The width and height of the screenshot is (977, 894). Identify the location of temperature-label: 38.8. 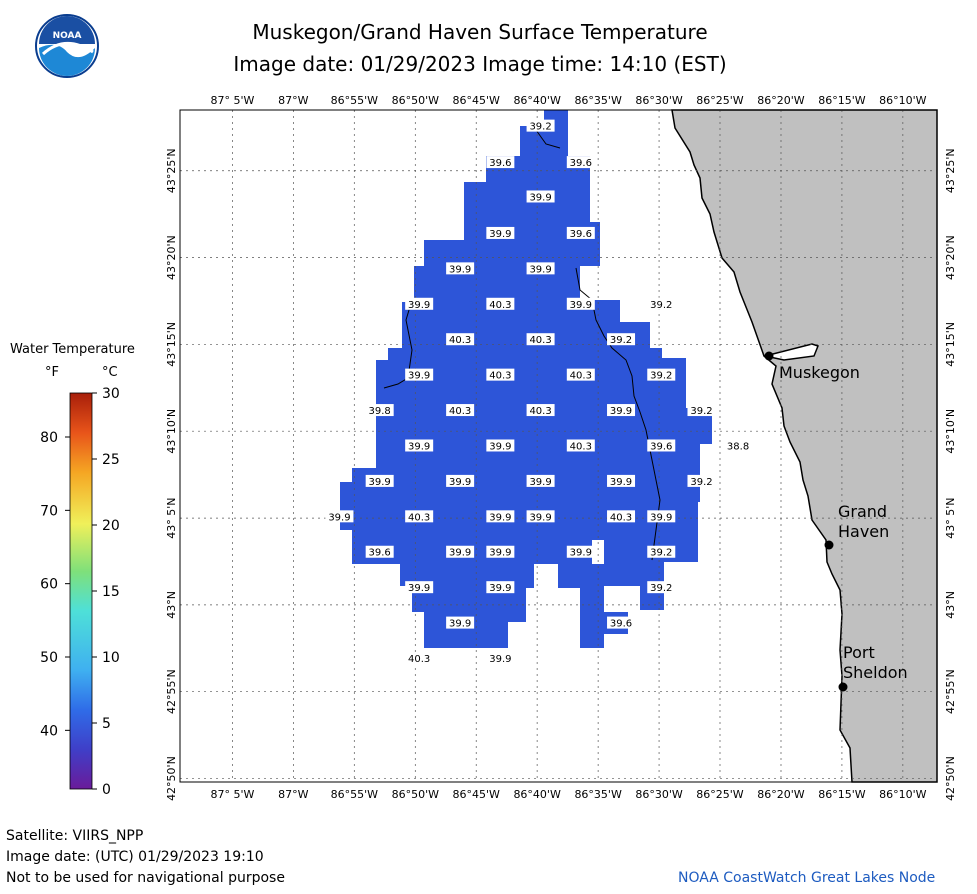
(738, 445).